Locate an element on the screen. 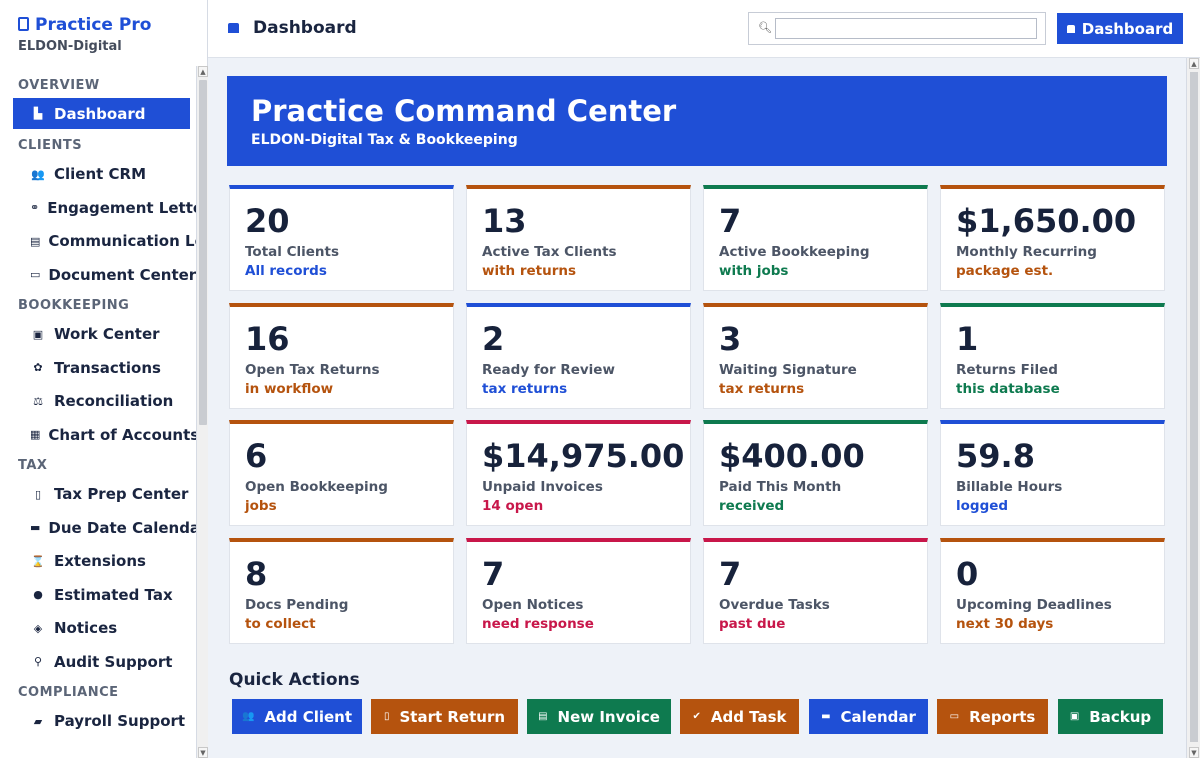  add-task-button: ✔ Add Task is located at coordinates (739, 716).